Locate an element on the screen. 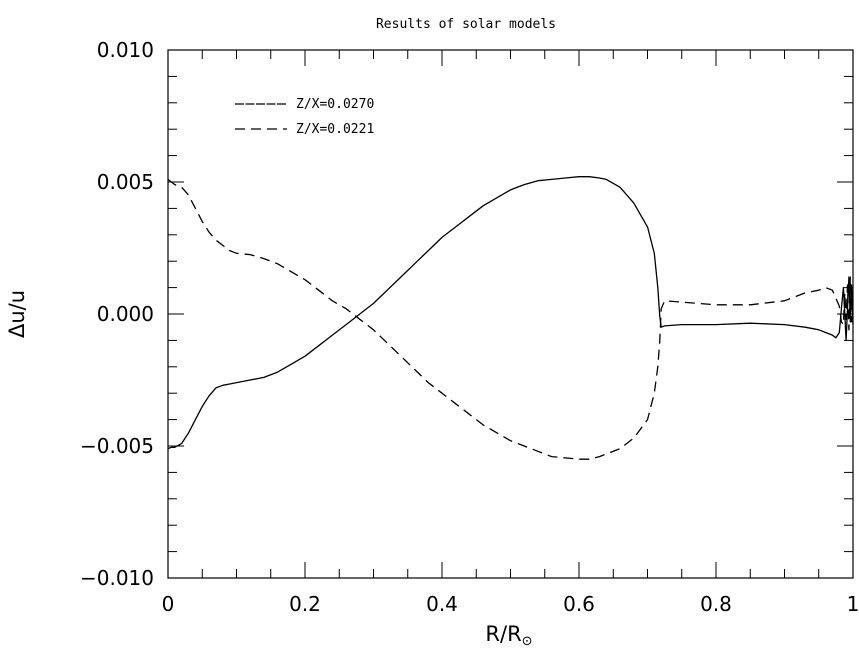 The image size is (859, 652). x-tick-label: 0.2 is located at coordinates (305, 604).